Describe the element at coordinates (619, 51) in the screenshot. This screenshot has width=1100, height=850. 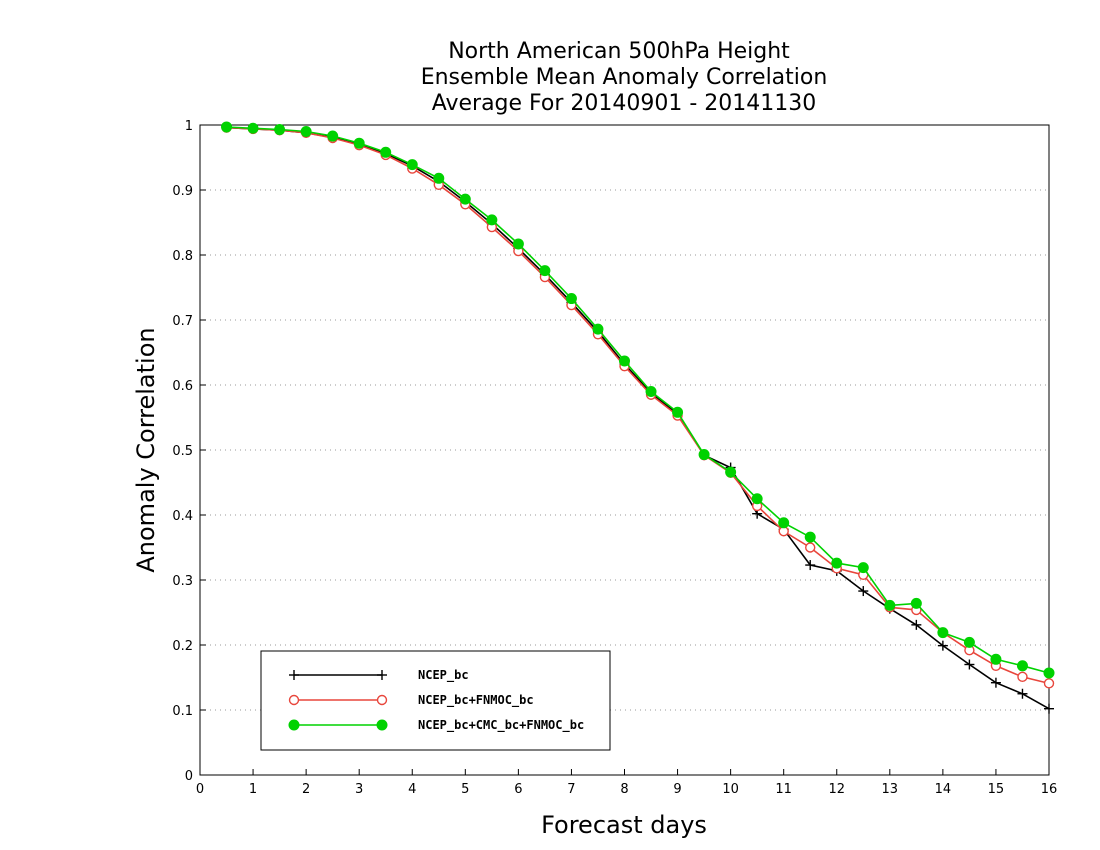
I see `title-line-1: North American 500hPa Height` at that location.